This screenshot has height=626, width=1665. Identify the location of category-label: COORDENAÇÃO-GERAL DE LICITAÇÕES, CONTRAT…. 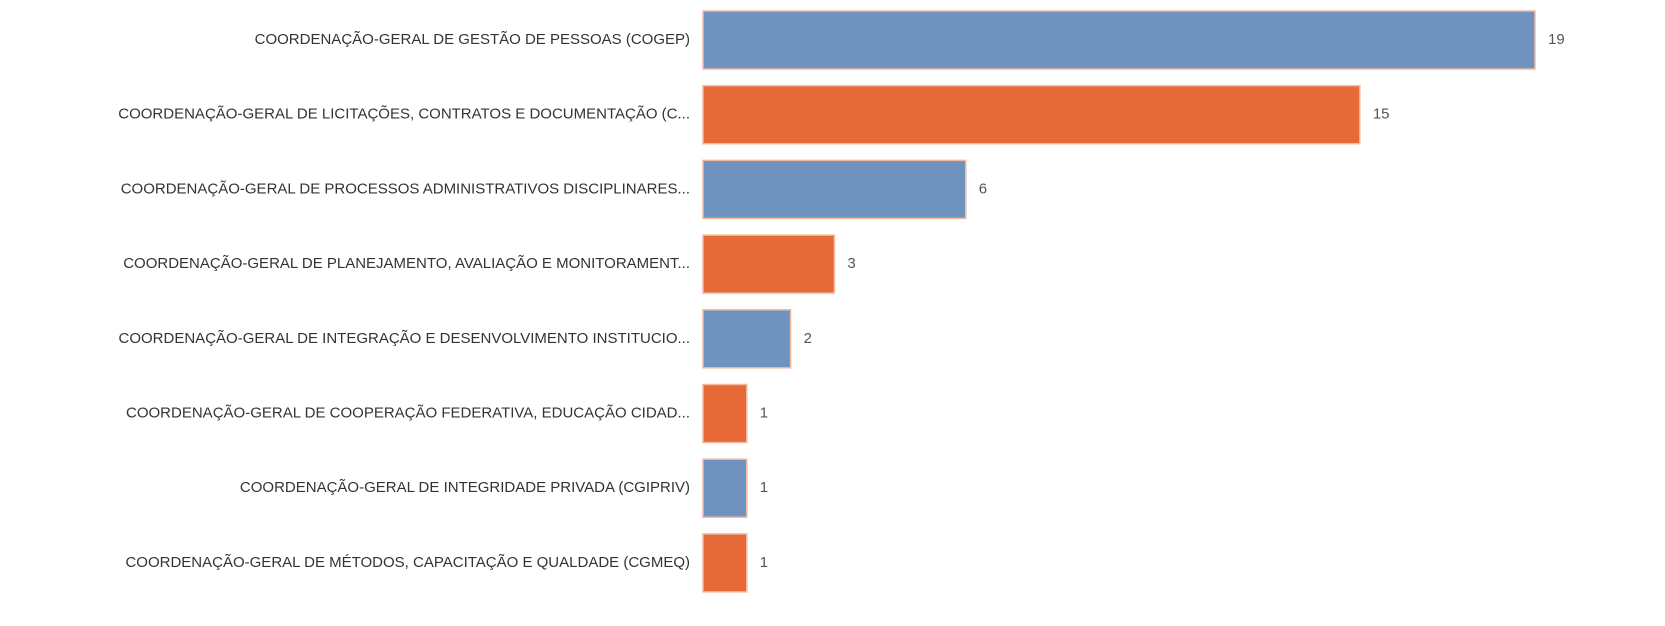
(404, 114).